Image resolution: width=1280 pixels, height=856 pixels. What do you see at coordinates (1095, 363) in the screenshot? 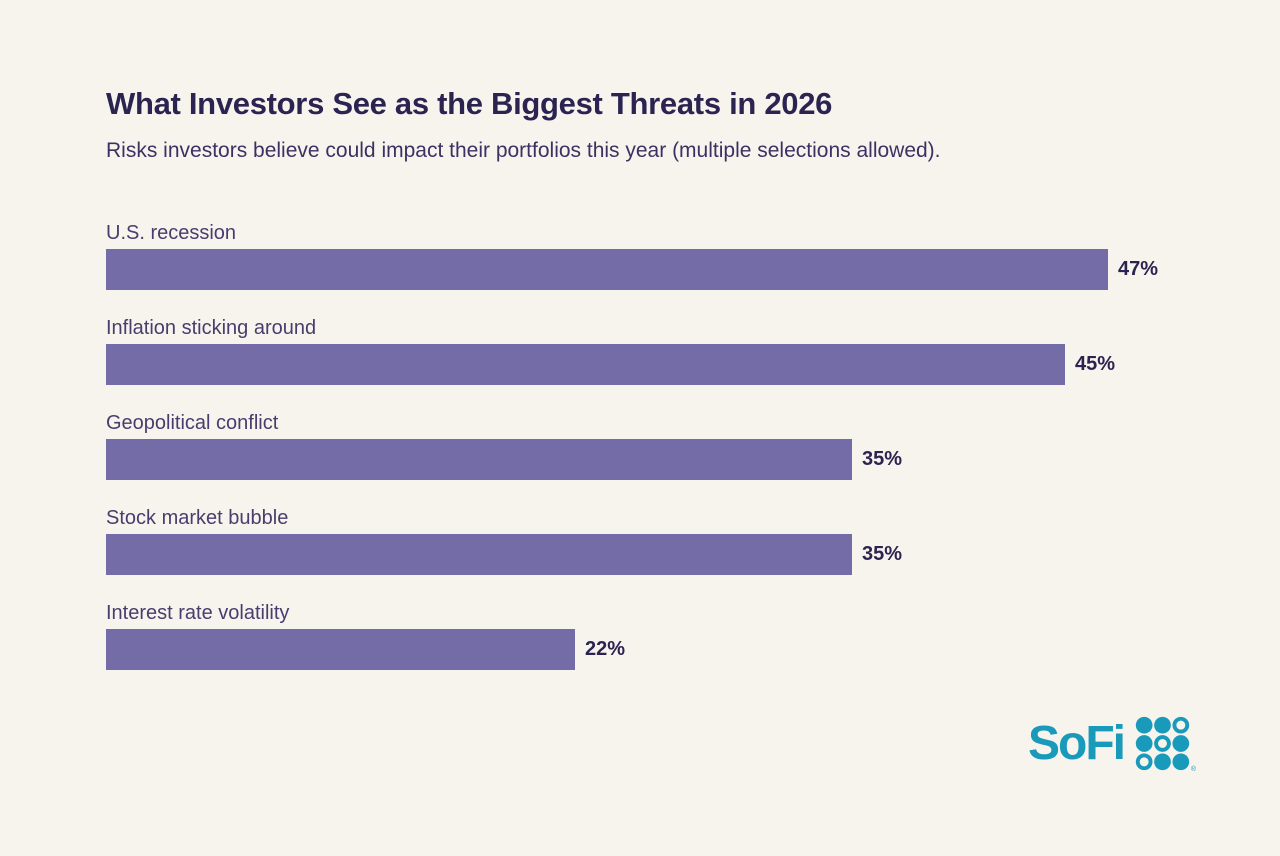
I see `bar-value-label: 45%` at bounding box center [1095, 363].